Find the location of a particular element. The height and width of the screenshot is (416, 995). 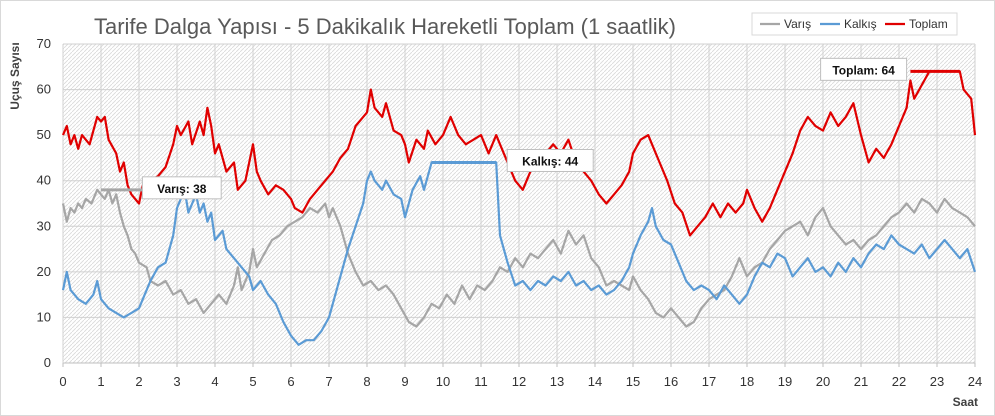

x-tick-label: 12 is located at coordinates (519, 381).